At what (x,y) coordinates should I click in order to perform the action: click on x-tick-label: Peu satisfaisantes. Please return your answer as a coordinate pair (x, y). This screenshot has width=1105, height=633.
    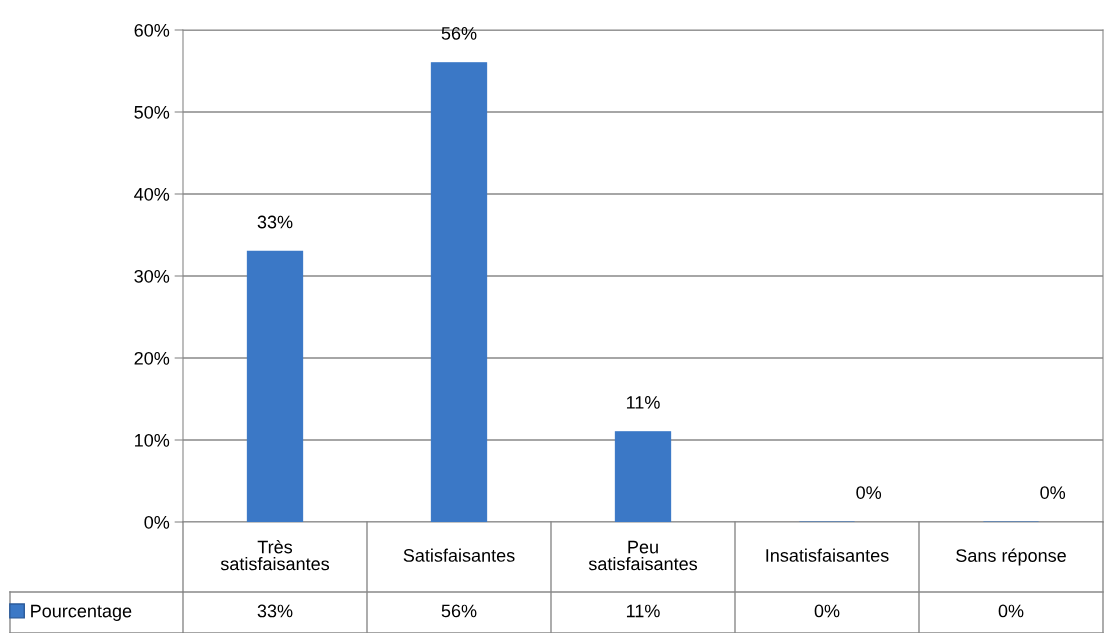
    Looking at the image, I should click on (643, 555).